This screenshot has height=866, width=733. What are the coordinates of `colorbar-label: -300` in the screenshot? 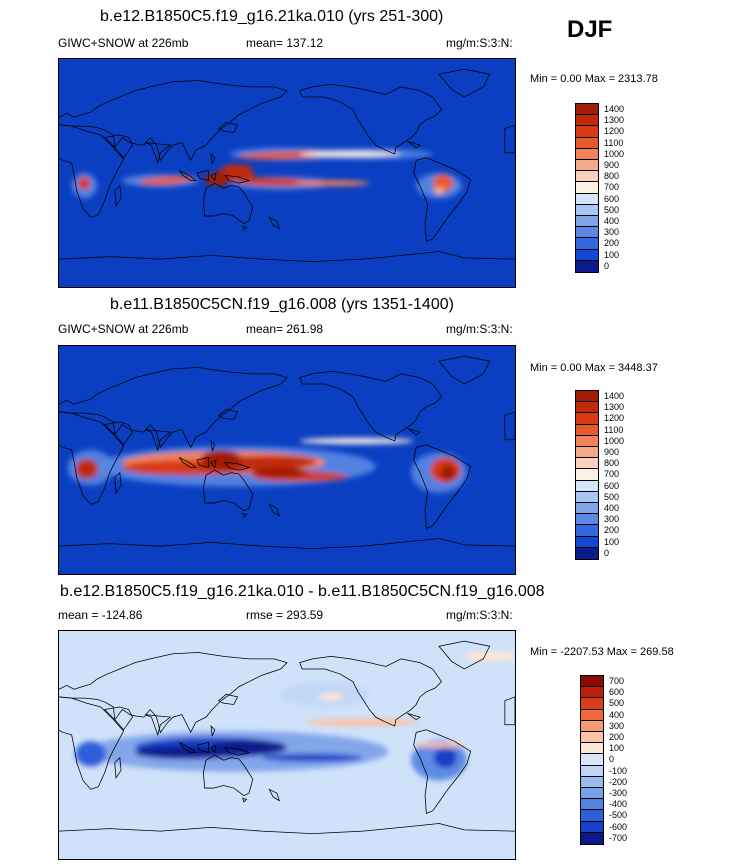 It's located at (618, 793).